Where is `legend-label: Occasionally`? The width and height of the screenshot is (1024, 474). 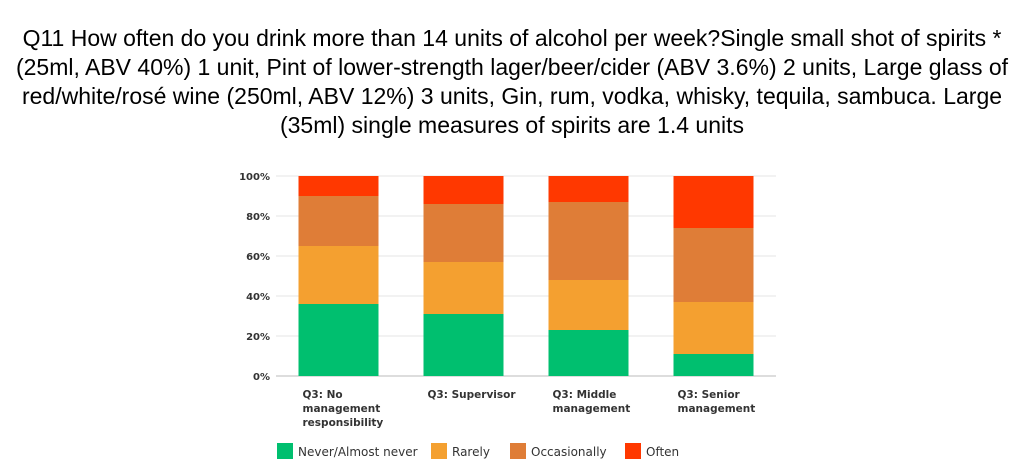
legend-label: Occasionally is located at coordinates (569, 452).